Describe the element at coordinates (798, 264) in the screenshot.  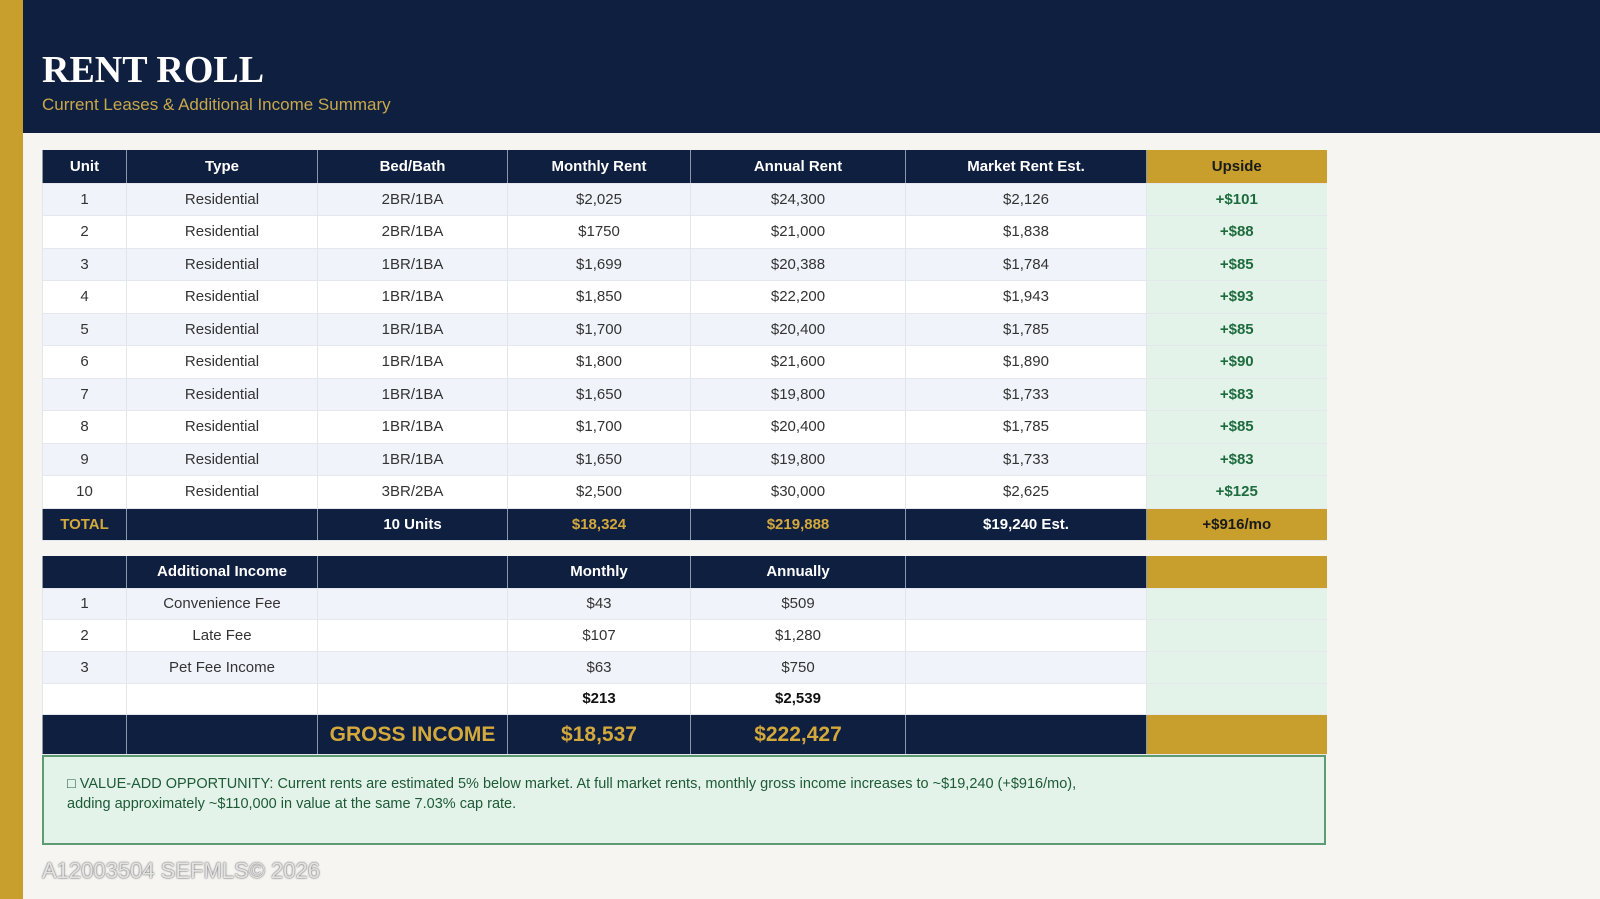
I see `annual-rent-cell: $20,388` at that location.